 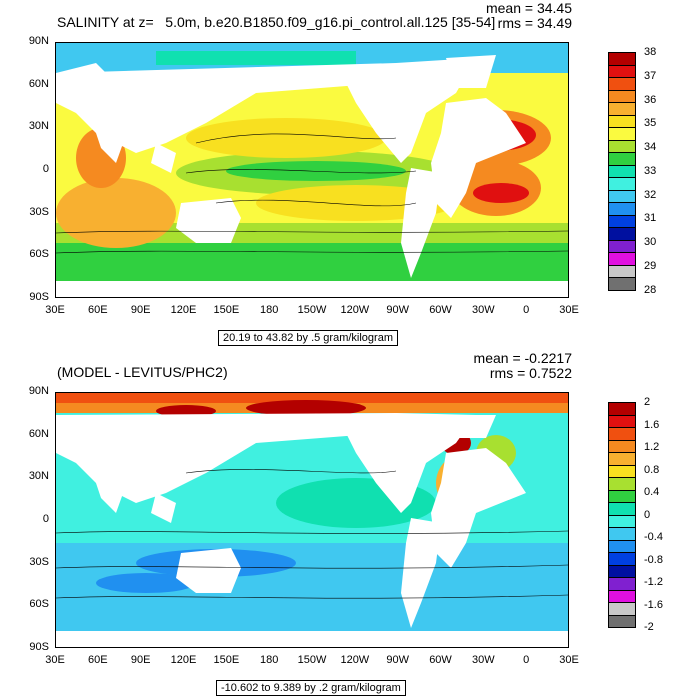 I want to click on salinity-lon-label: 120E, so click(x=183, y=310).